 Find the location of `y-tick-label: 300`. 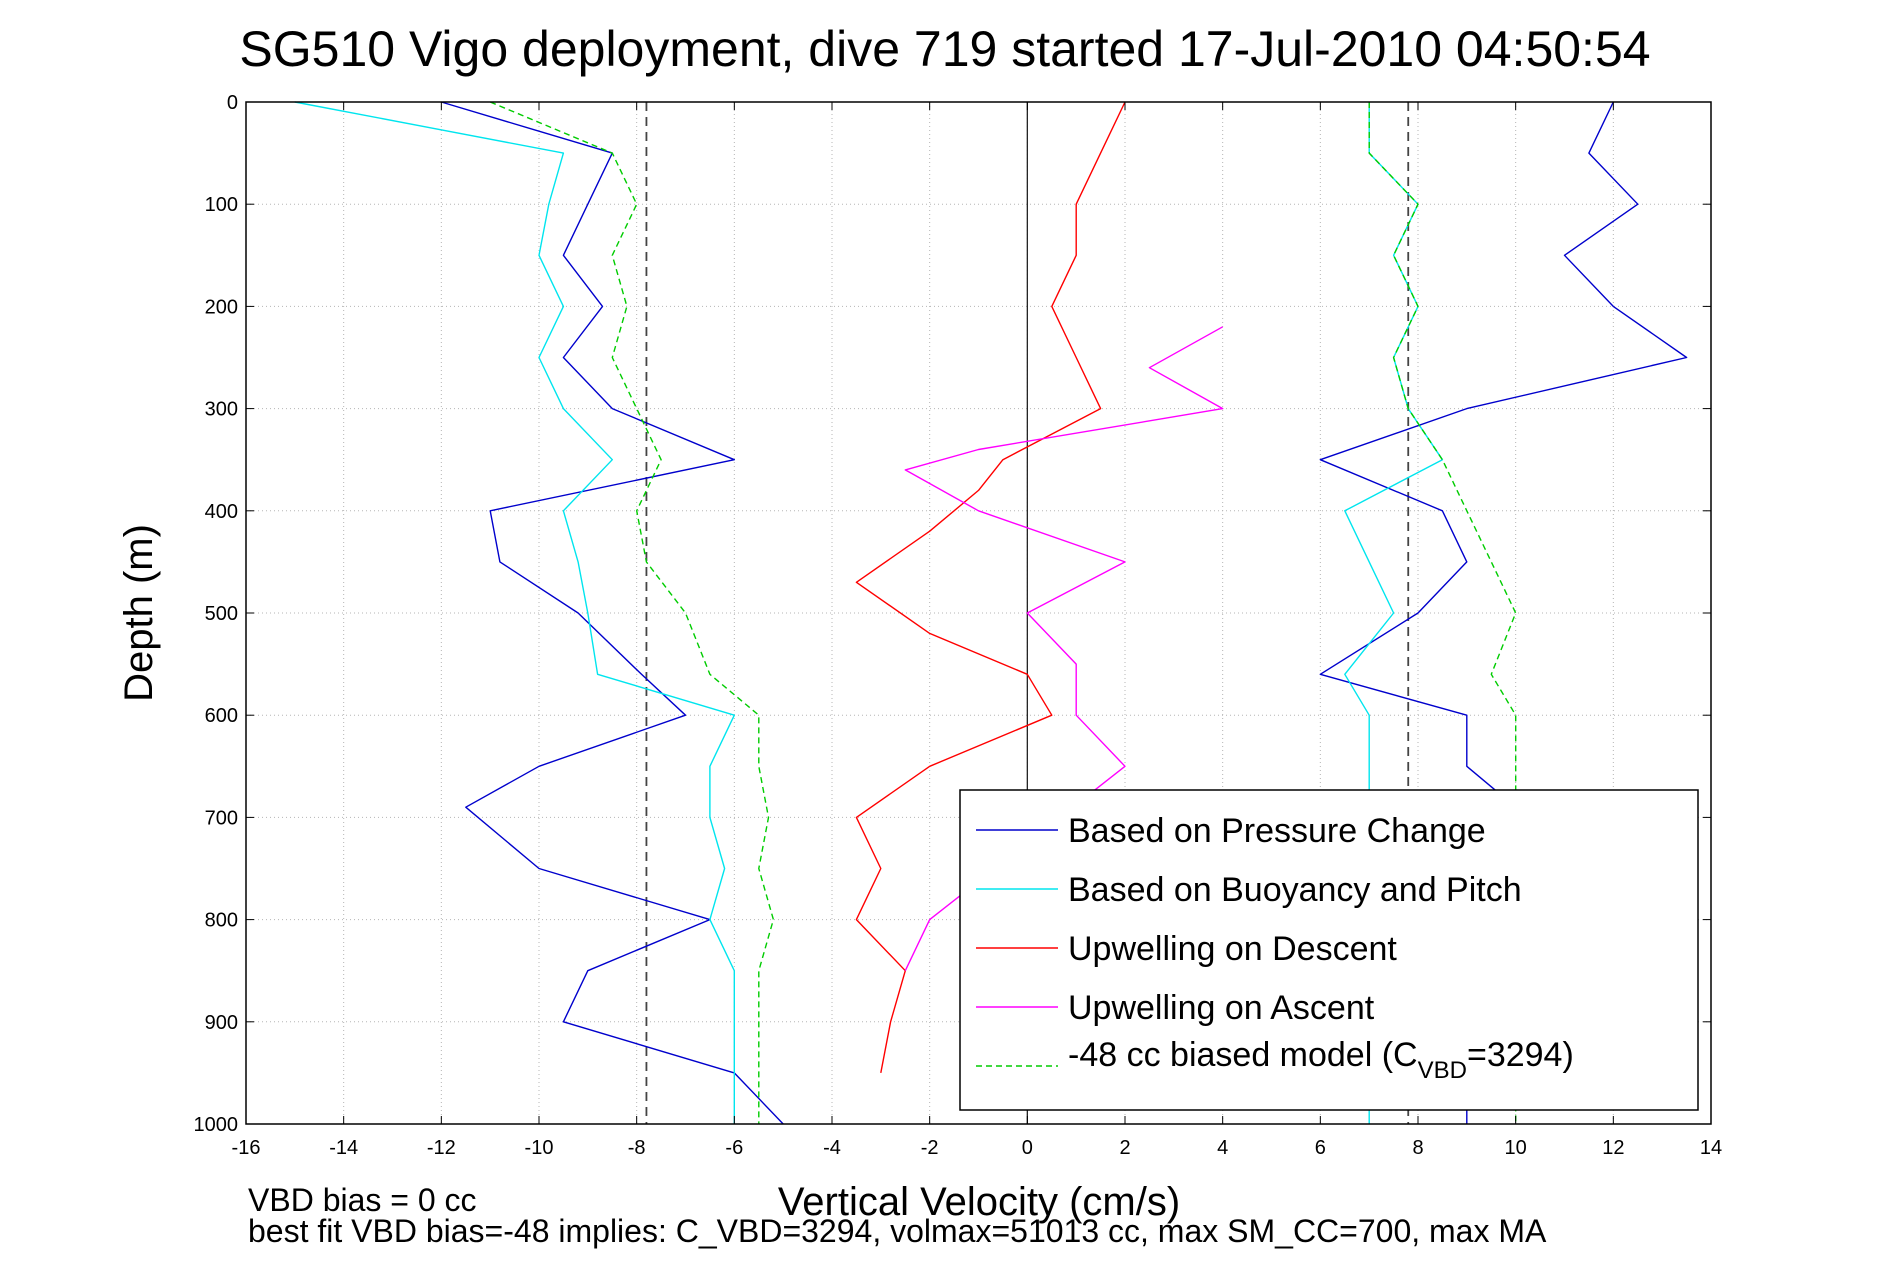

y-tick-label: 300 is located at coordinates (221, 410).